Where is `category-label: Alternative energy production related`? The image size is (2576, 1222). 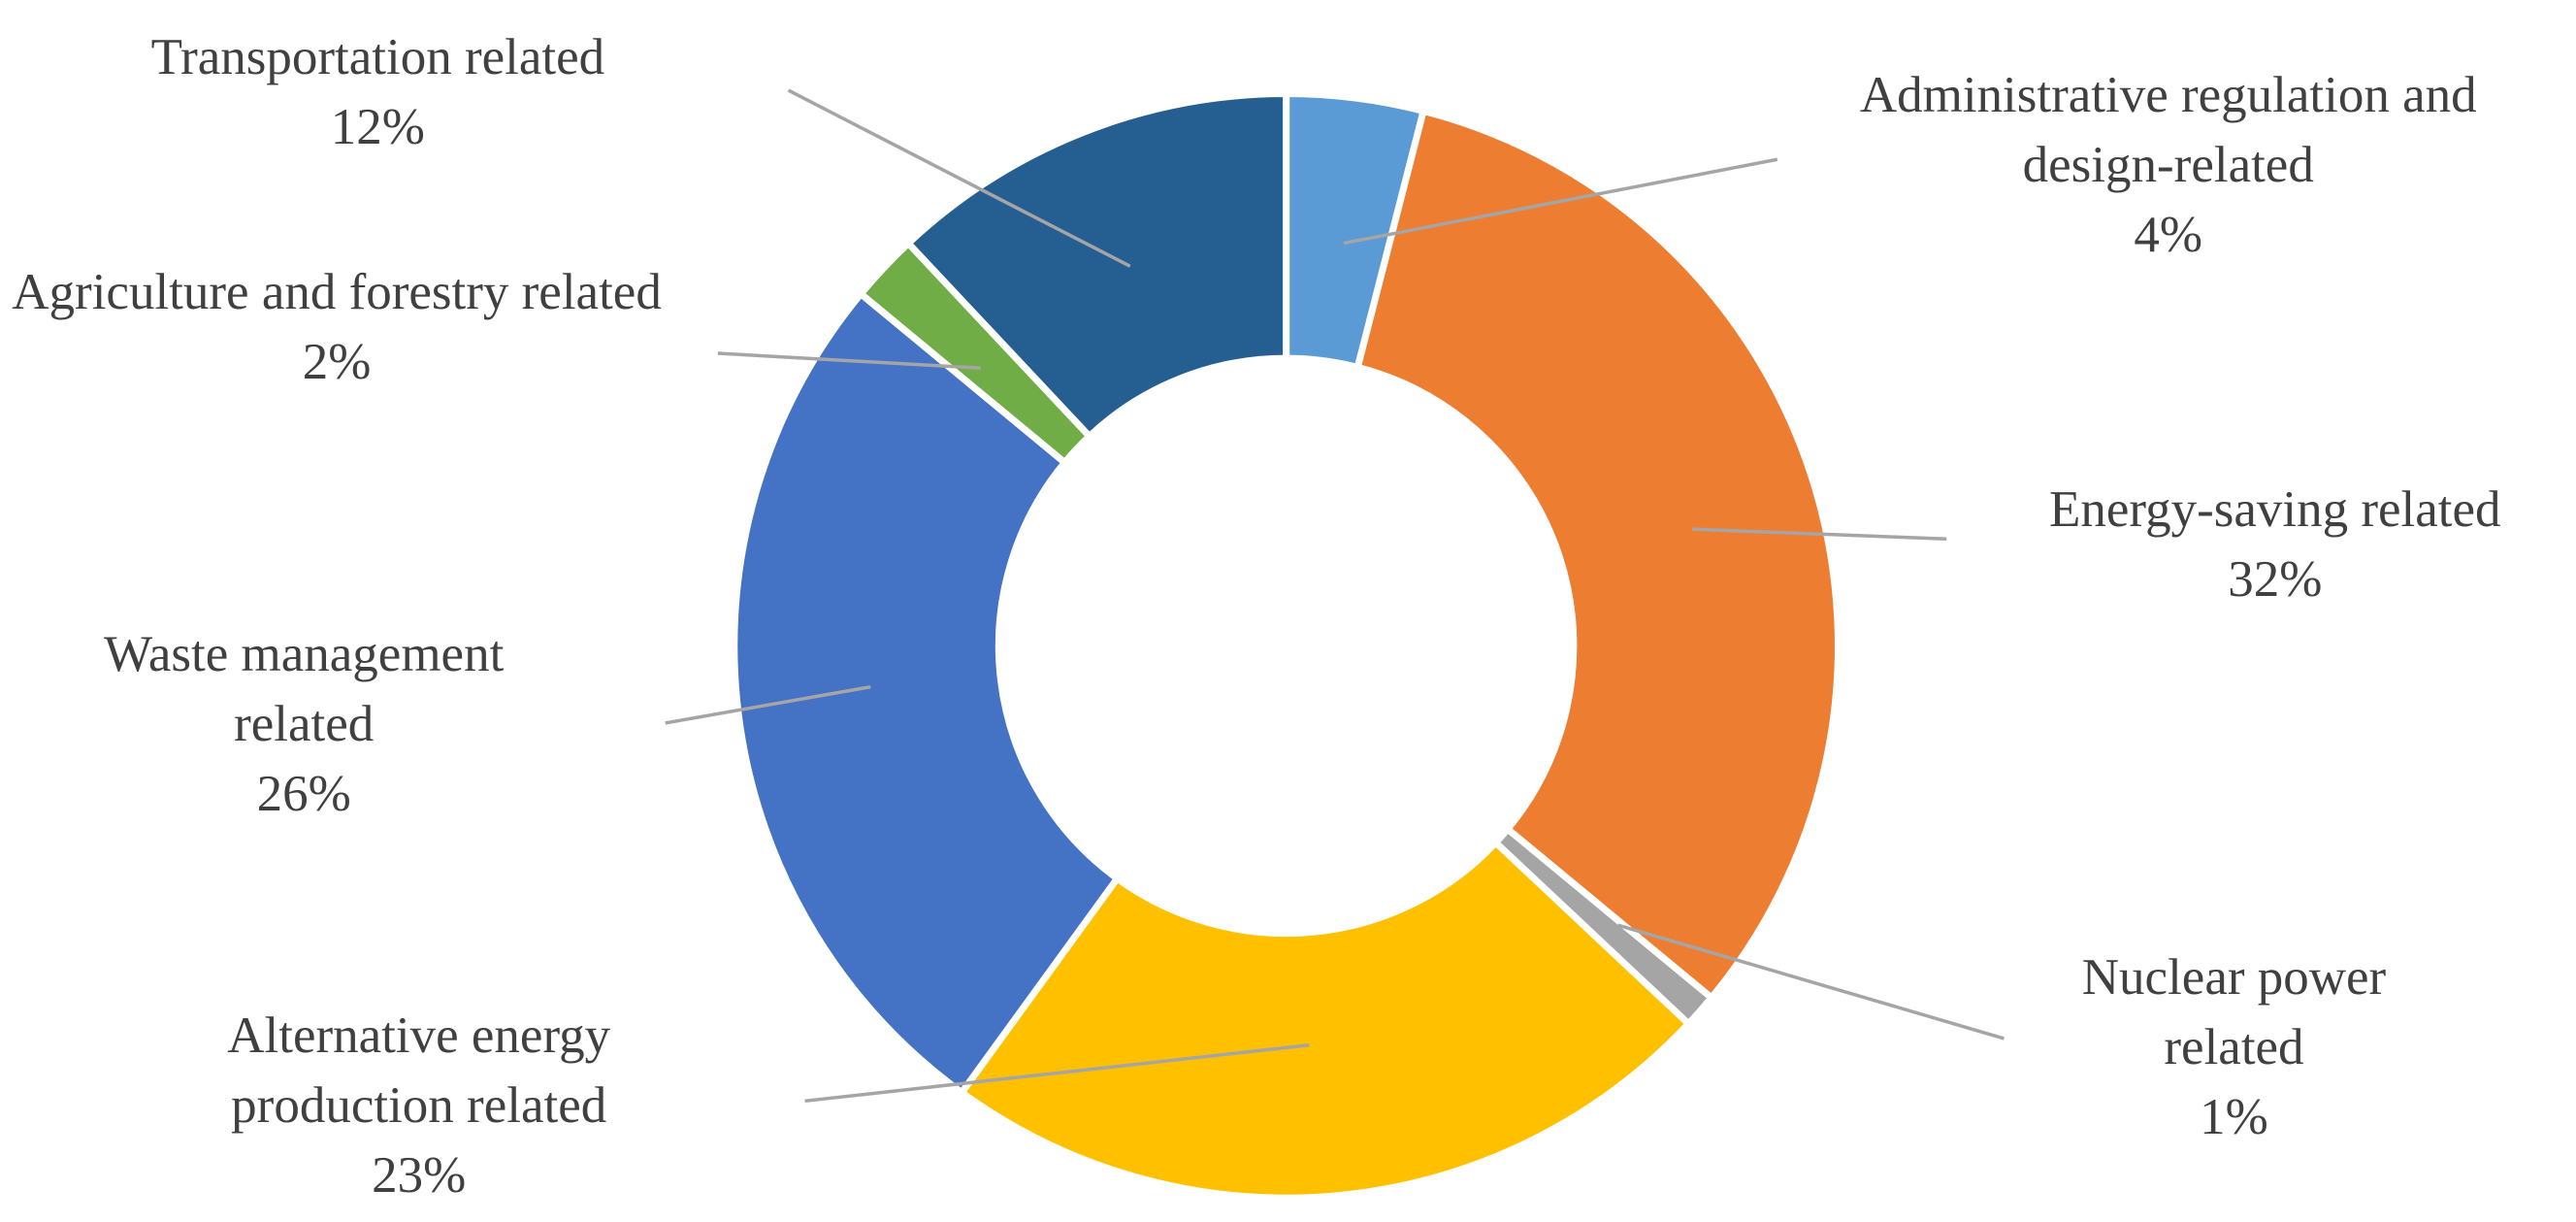
category-label: Alternative energy production related is located at coordinates (419, 1070).